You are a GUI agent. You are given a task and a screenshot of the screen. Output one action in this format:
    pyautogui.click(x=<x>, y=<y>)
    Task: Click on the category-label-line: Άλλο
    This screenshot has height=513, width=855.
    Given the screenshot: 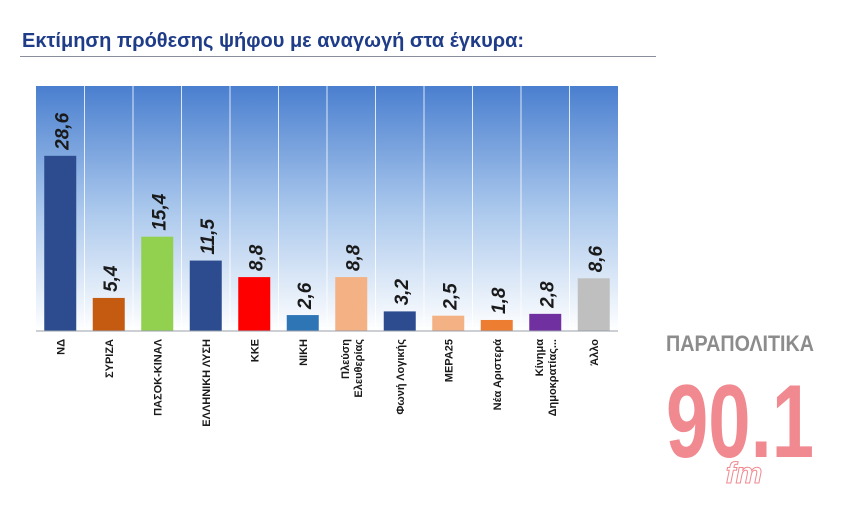 What is the action you would take?
    pyautogui.click(x=595, y=352)
    